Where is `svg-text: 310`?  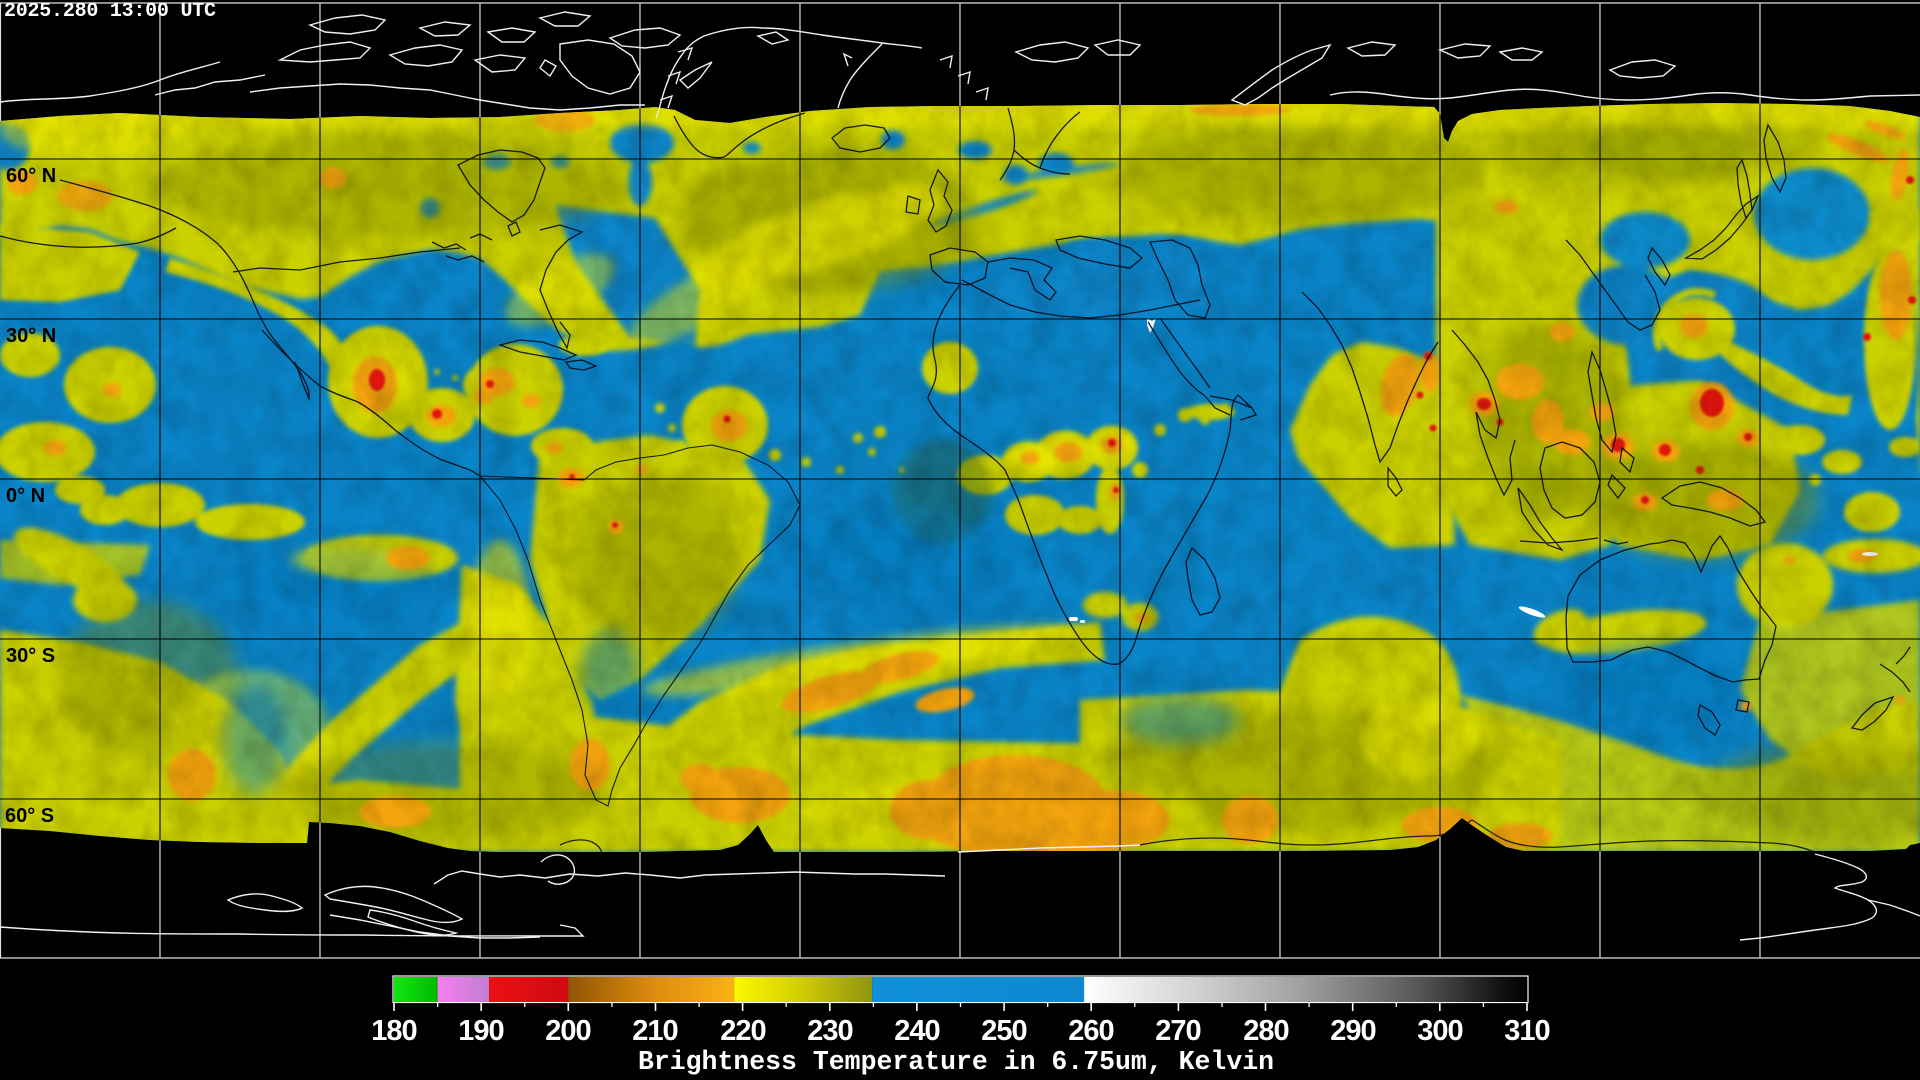 svg-text: 310 is located at coordinates (1526, 1031).